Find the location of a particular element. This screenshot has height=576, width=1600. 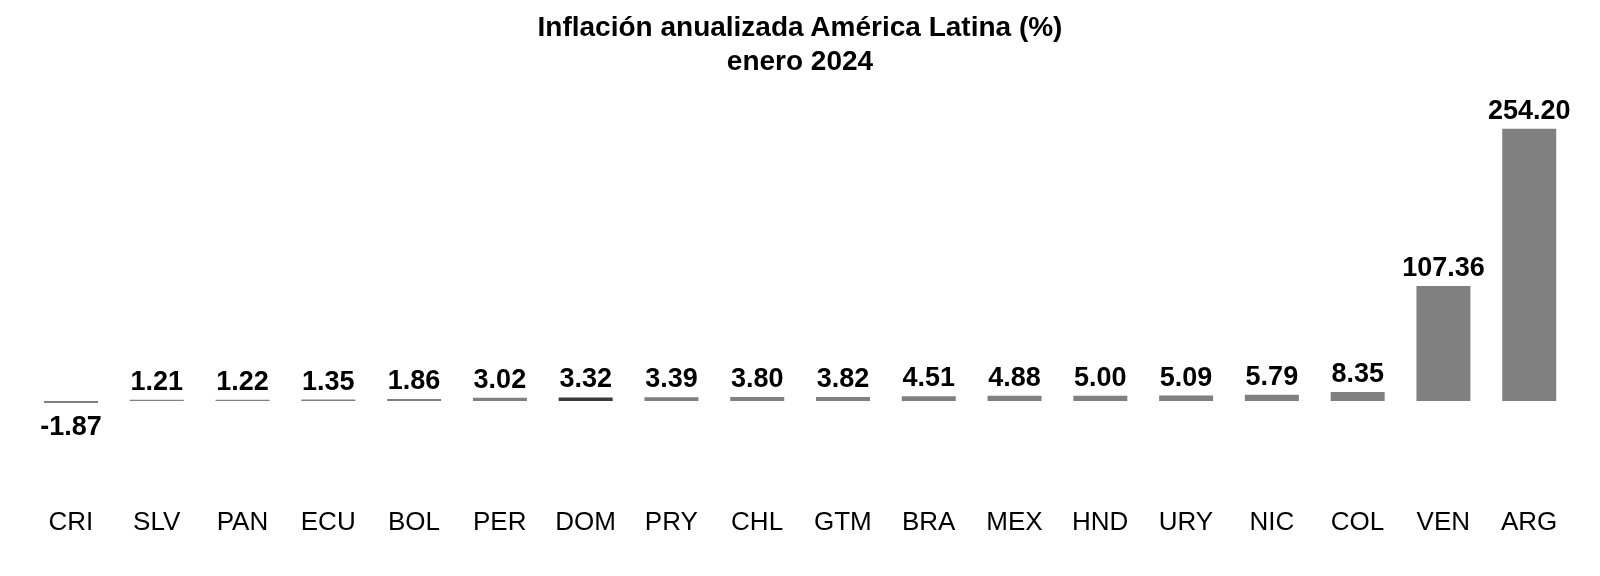

data-label: 254.20 is located at coordinates (1529, 109).